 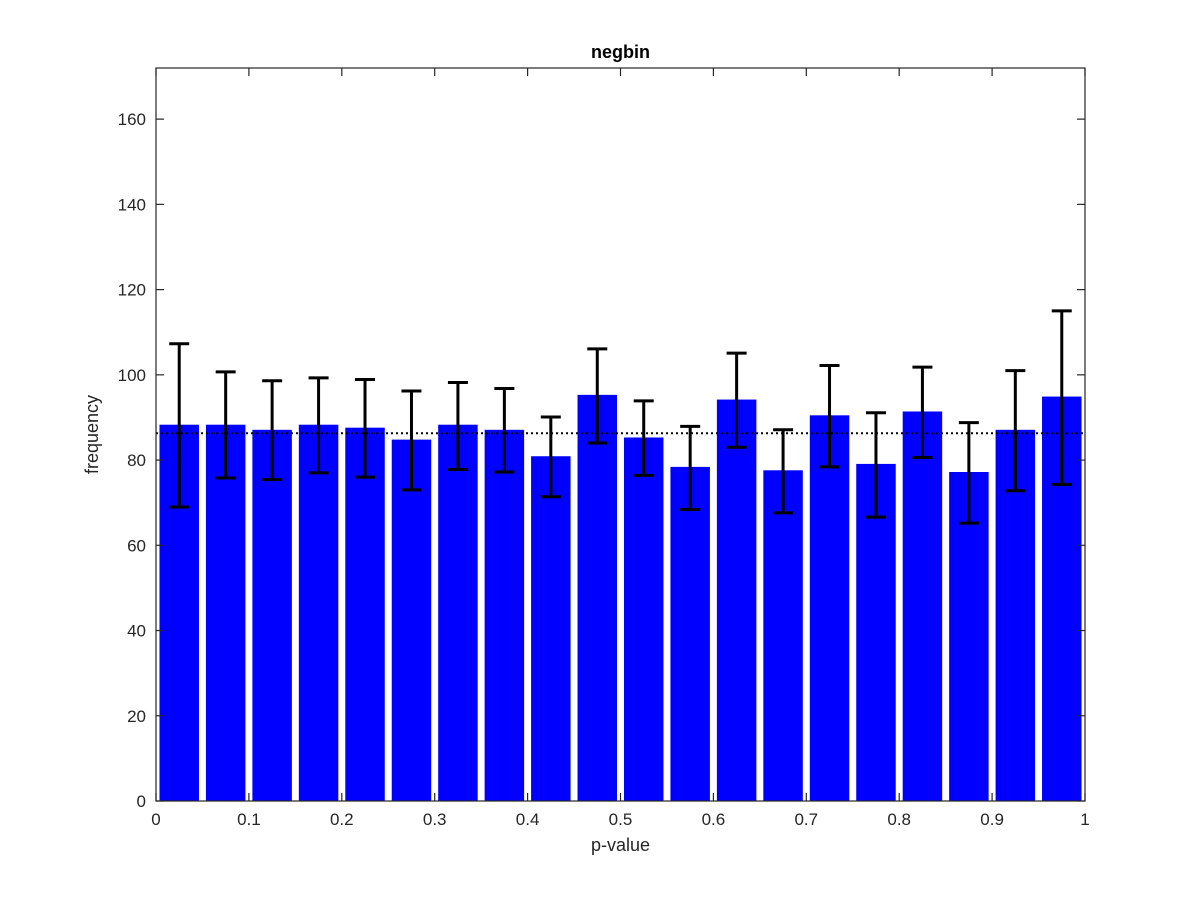 I want to click on x-tick-label: 0.2, so click(x=342, y=819).